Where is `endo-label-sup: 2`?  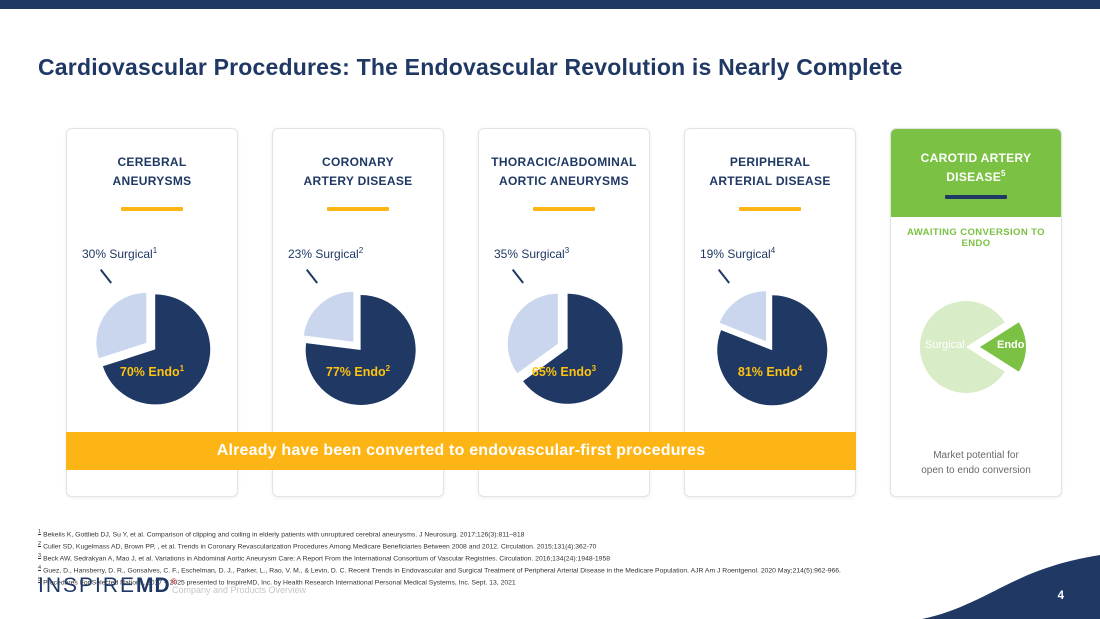
endo-label-sup: 2 is located at coordinates (388, 368).